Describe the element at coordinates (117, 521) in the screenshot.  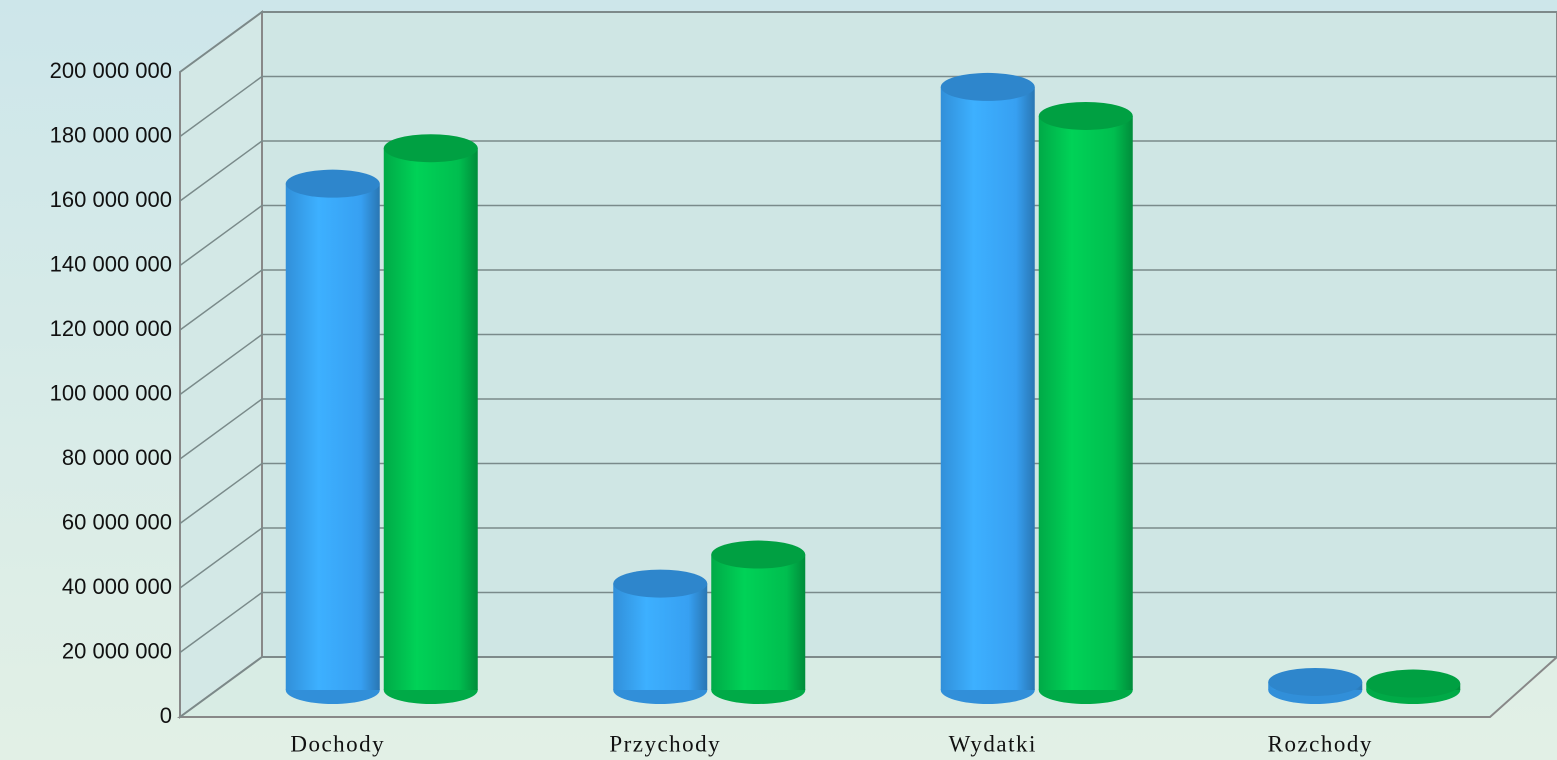
I see `y-tick-label: 60 000 000` at that location.